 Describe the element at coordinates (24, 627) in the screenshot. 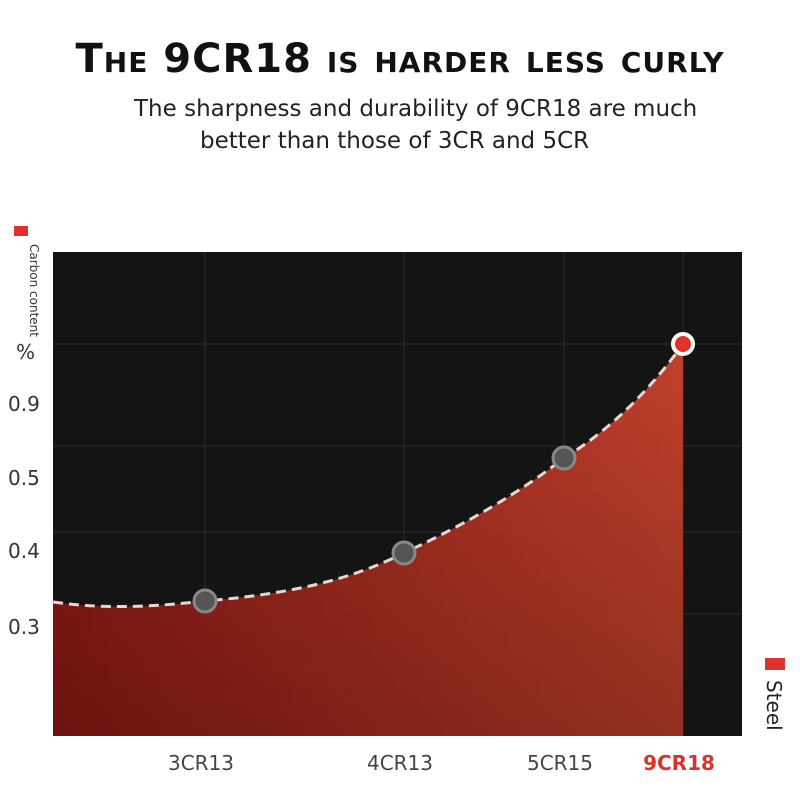

I see `y-tick-label: 0.3` at that location.